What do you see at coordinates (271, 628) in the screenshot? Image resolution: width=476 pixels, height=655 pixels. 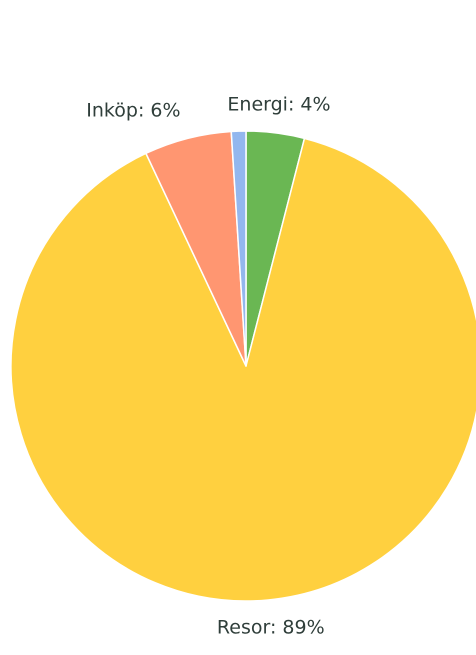 I see `slice-label-resor: Resor: 89%` at bounding box center [271, 628].